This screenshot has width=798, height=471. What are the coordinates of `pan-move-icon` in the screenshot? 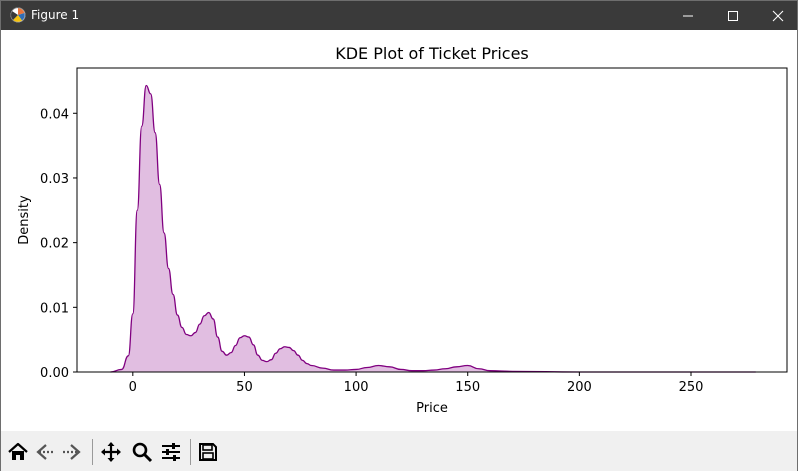 It's located at (111, 452).